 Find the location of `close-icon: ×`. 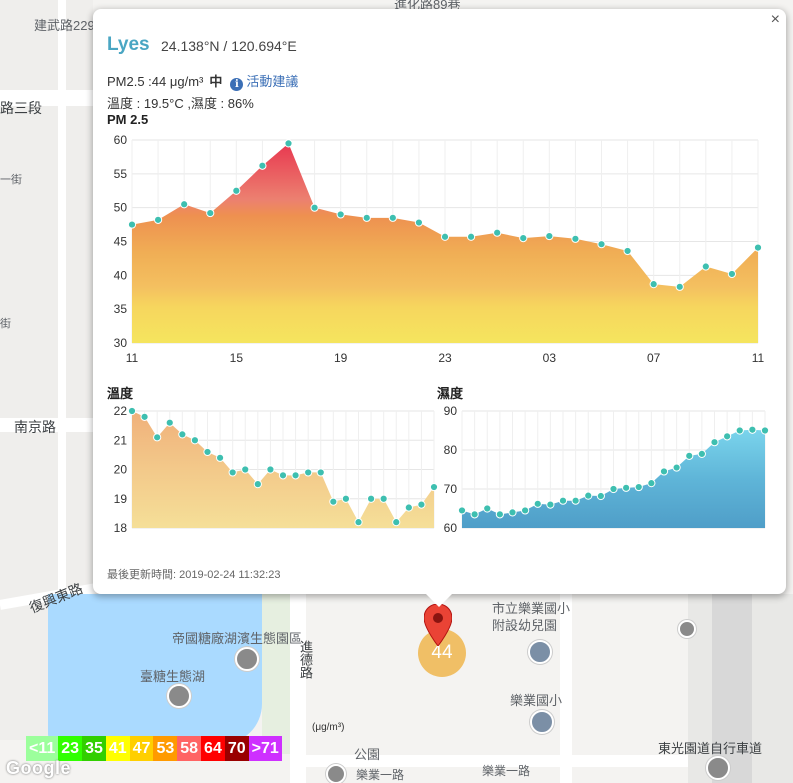

close-icon: × is located at coordinates (775, 19).